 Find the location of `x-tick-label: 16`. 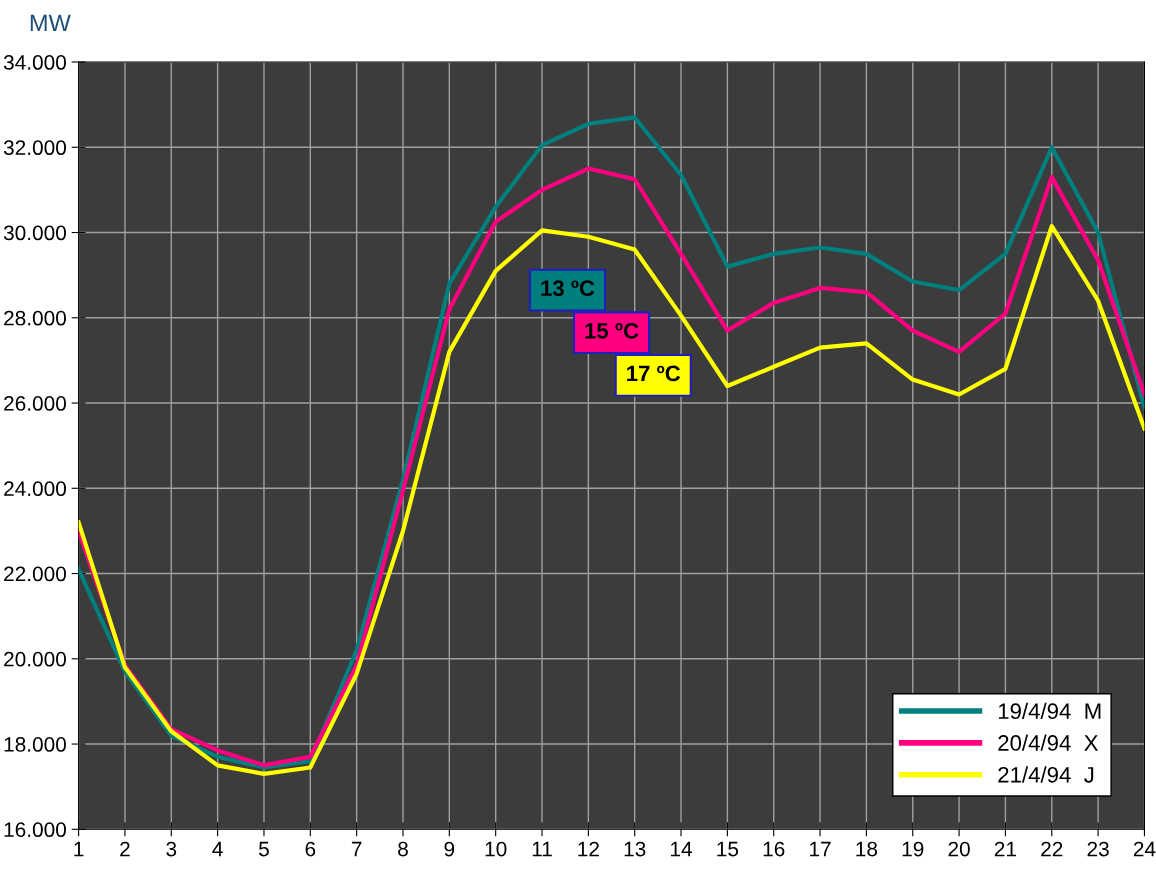

x-tick-label: 16 is located at coordinates (774, 849).